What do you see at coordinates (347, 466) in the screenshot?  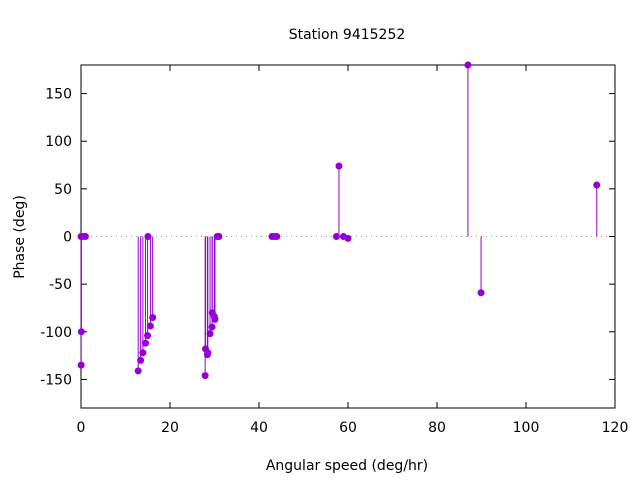 I see `x-axis-label: Angular speed (deg/hr)` at bounding box center [347, 466].